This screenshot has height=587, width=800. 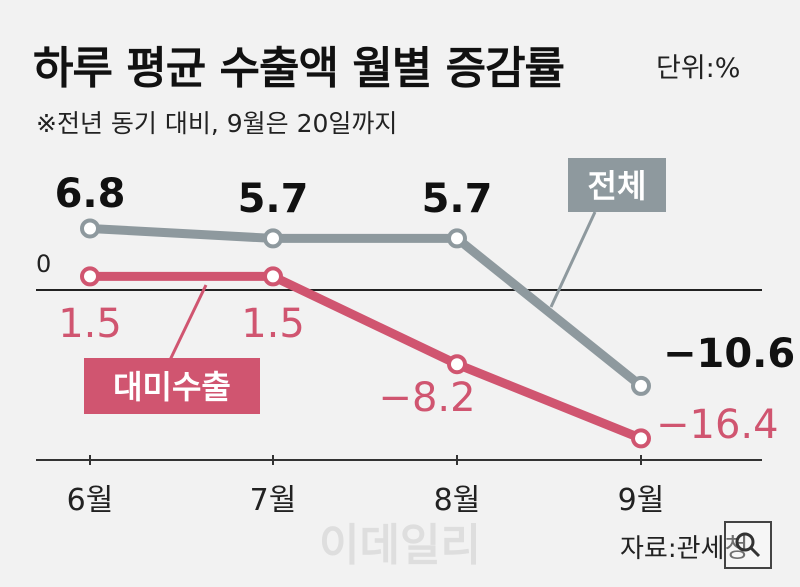 I want to click on us-data-label: −8.2, so click(x=426, y=398).